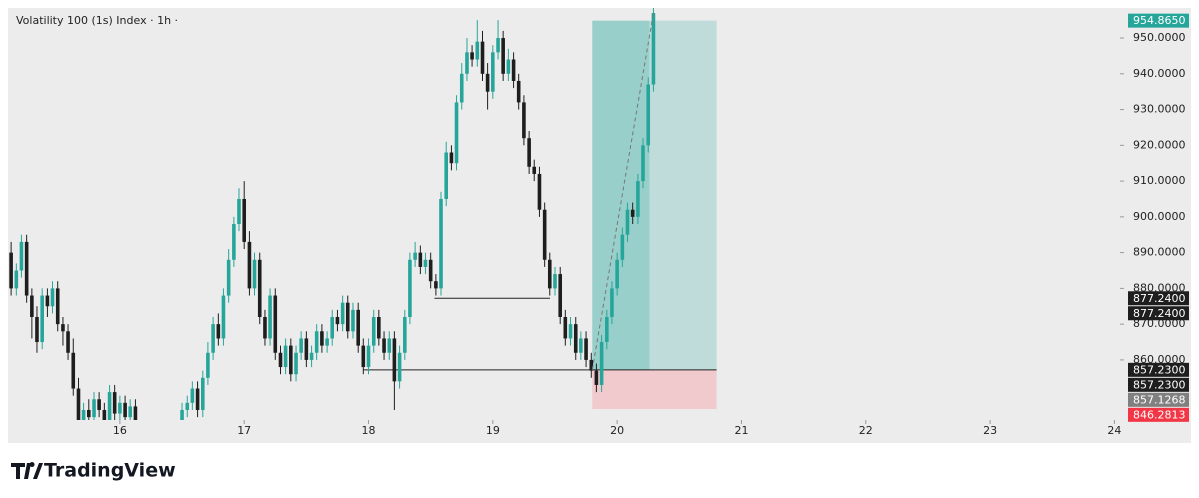  I want to click on price-label: 877.2400, so click(1159, 313).